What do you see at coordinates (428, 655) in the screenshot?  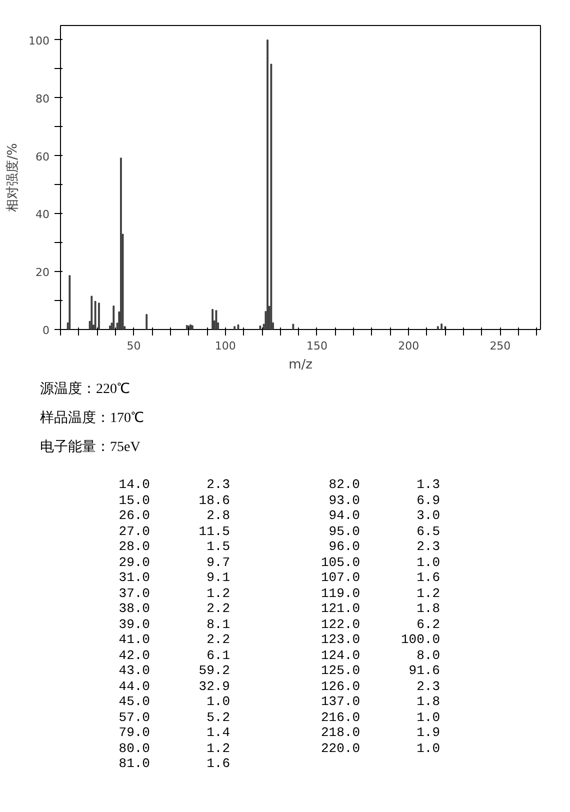 I see `text: 8.0` at bounding box center [428, 655].